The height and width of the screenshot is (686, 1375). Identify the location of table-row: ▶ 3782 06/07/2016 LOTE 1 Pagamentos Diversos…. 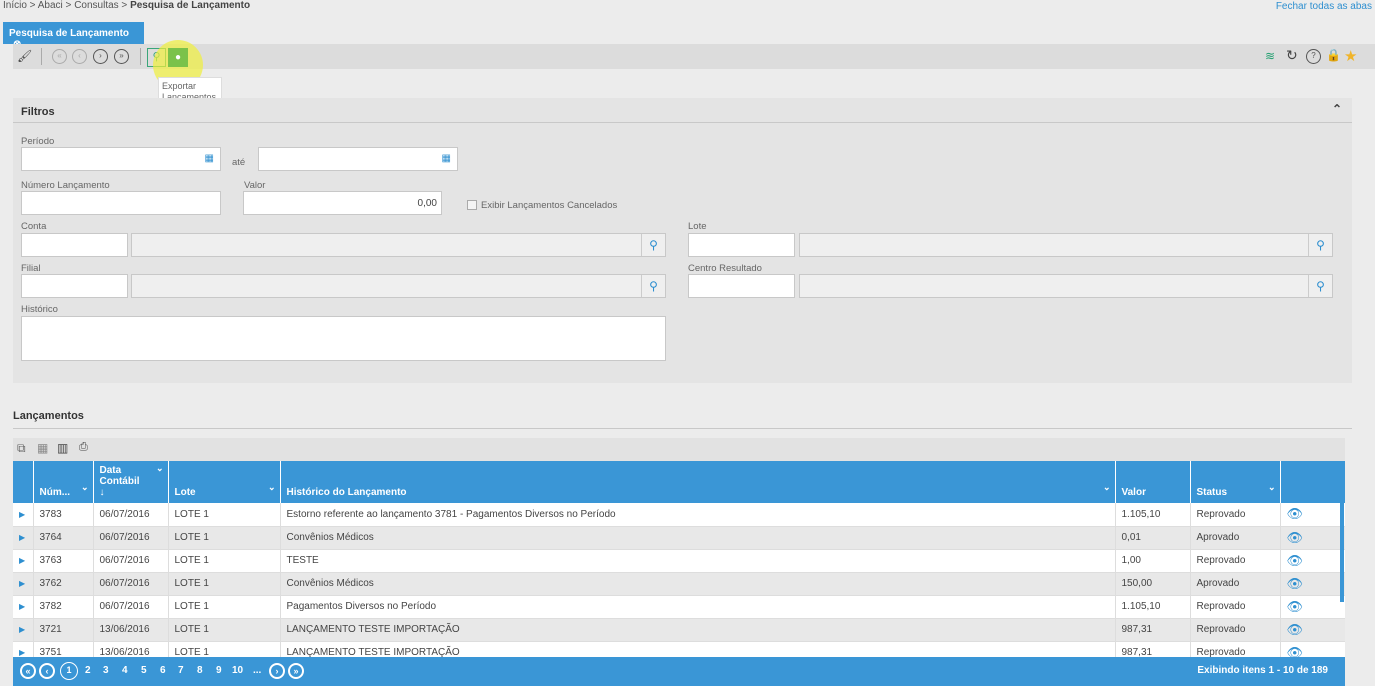
(679, 607).